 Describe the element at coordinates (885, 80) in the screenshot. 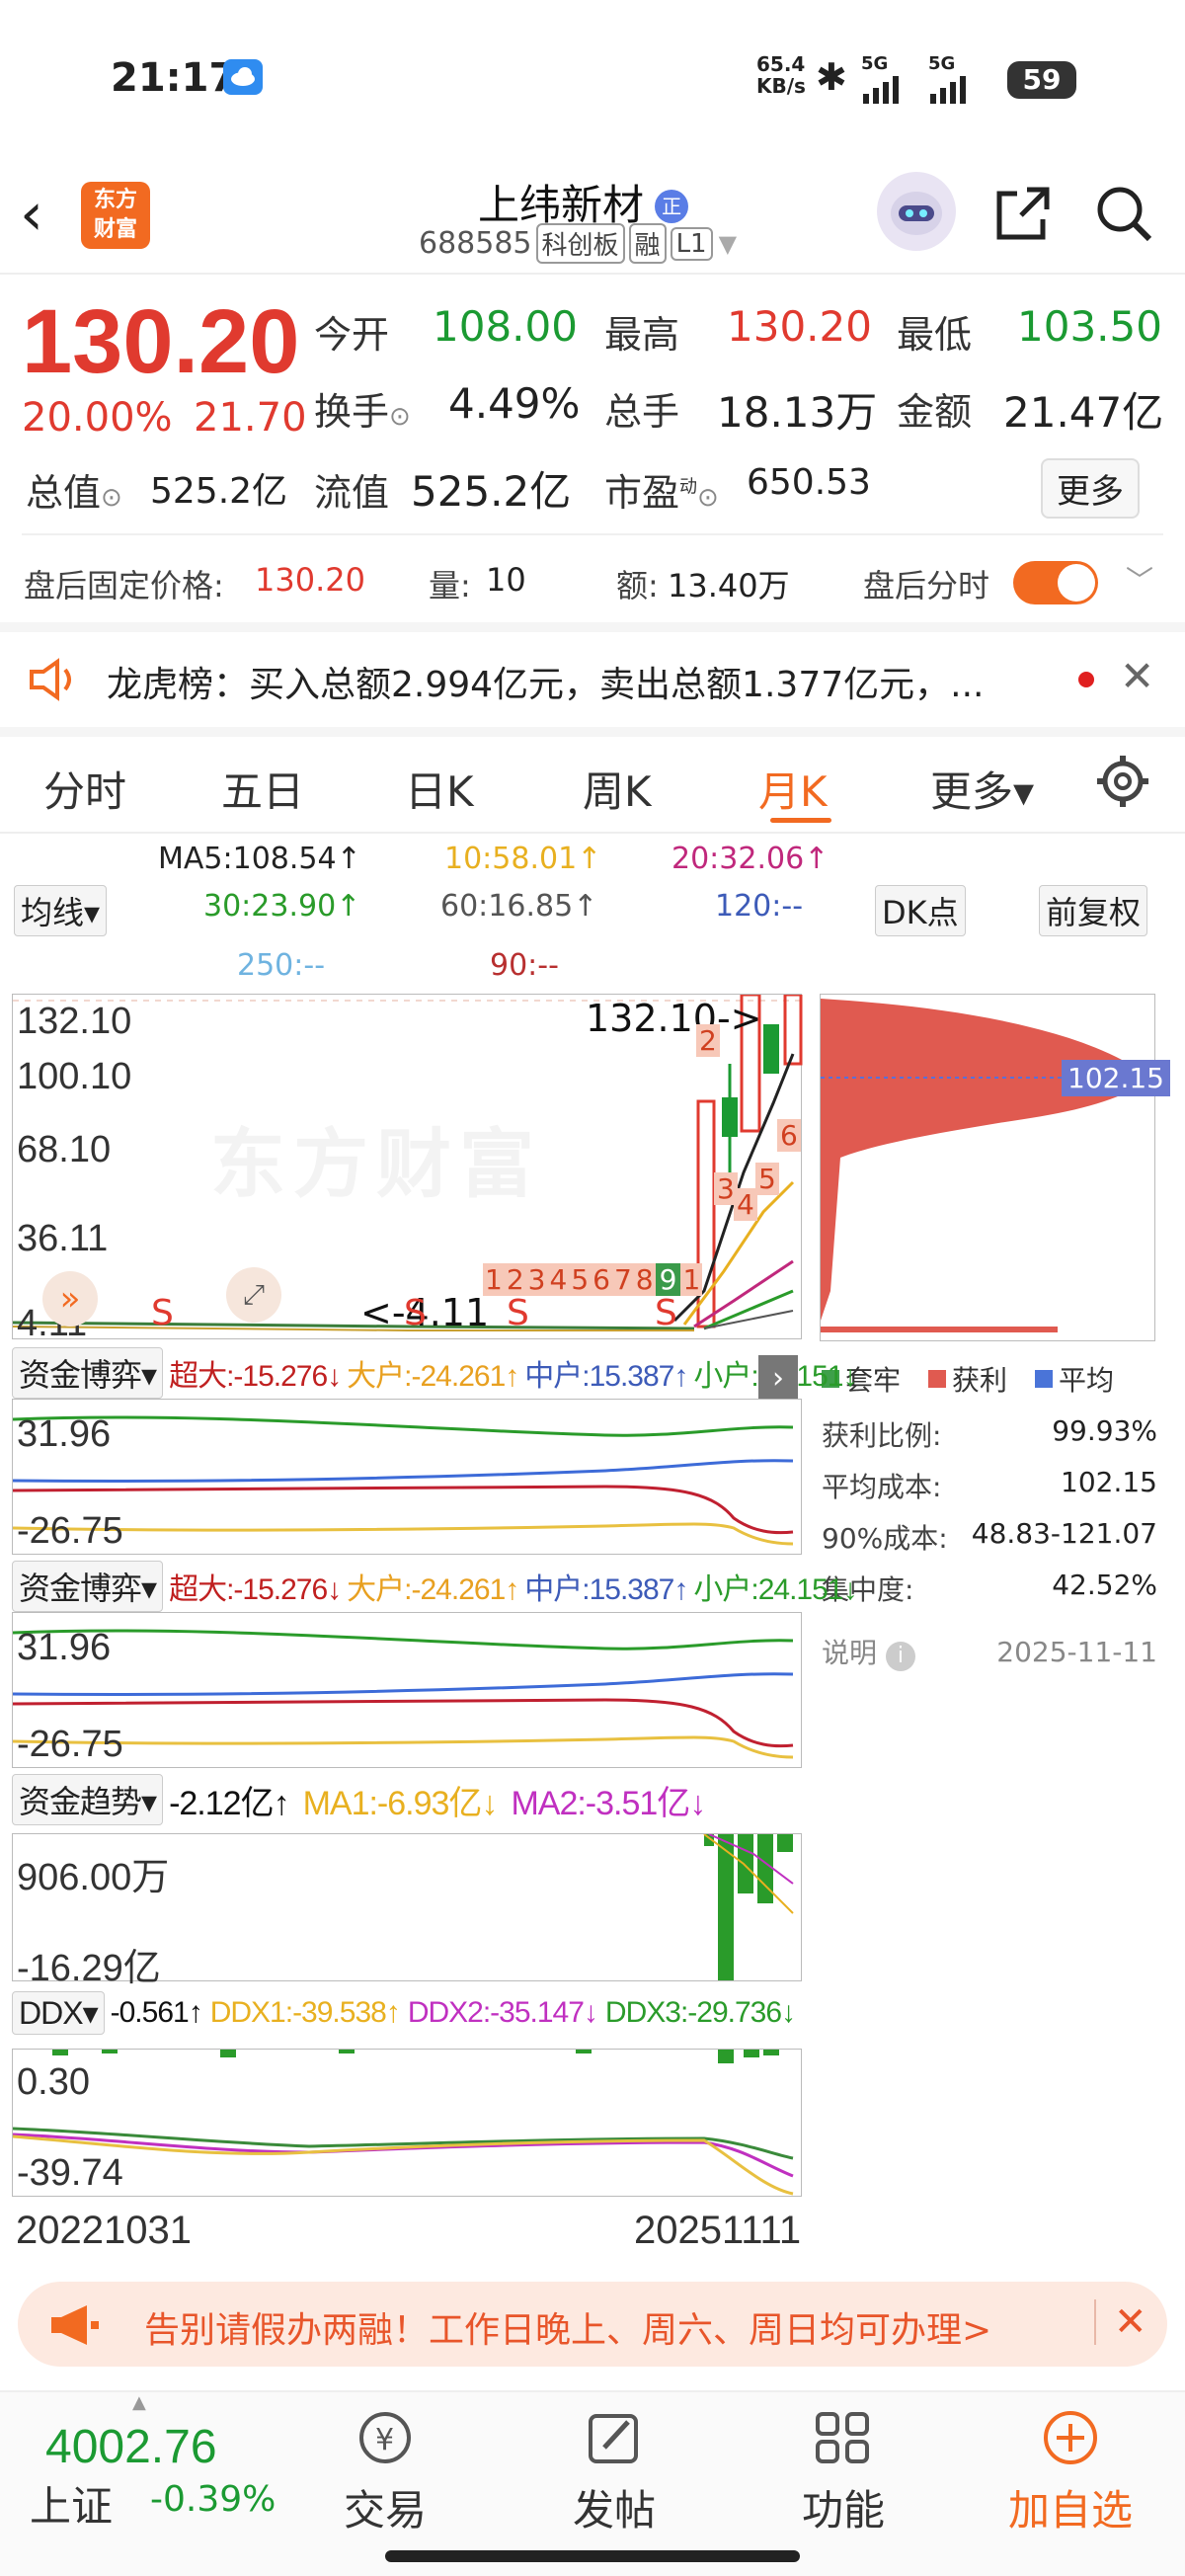

I see `signal-icon-1: 5G` at that location.